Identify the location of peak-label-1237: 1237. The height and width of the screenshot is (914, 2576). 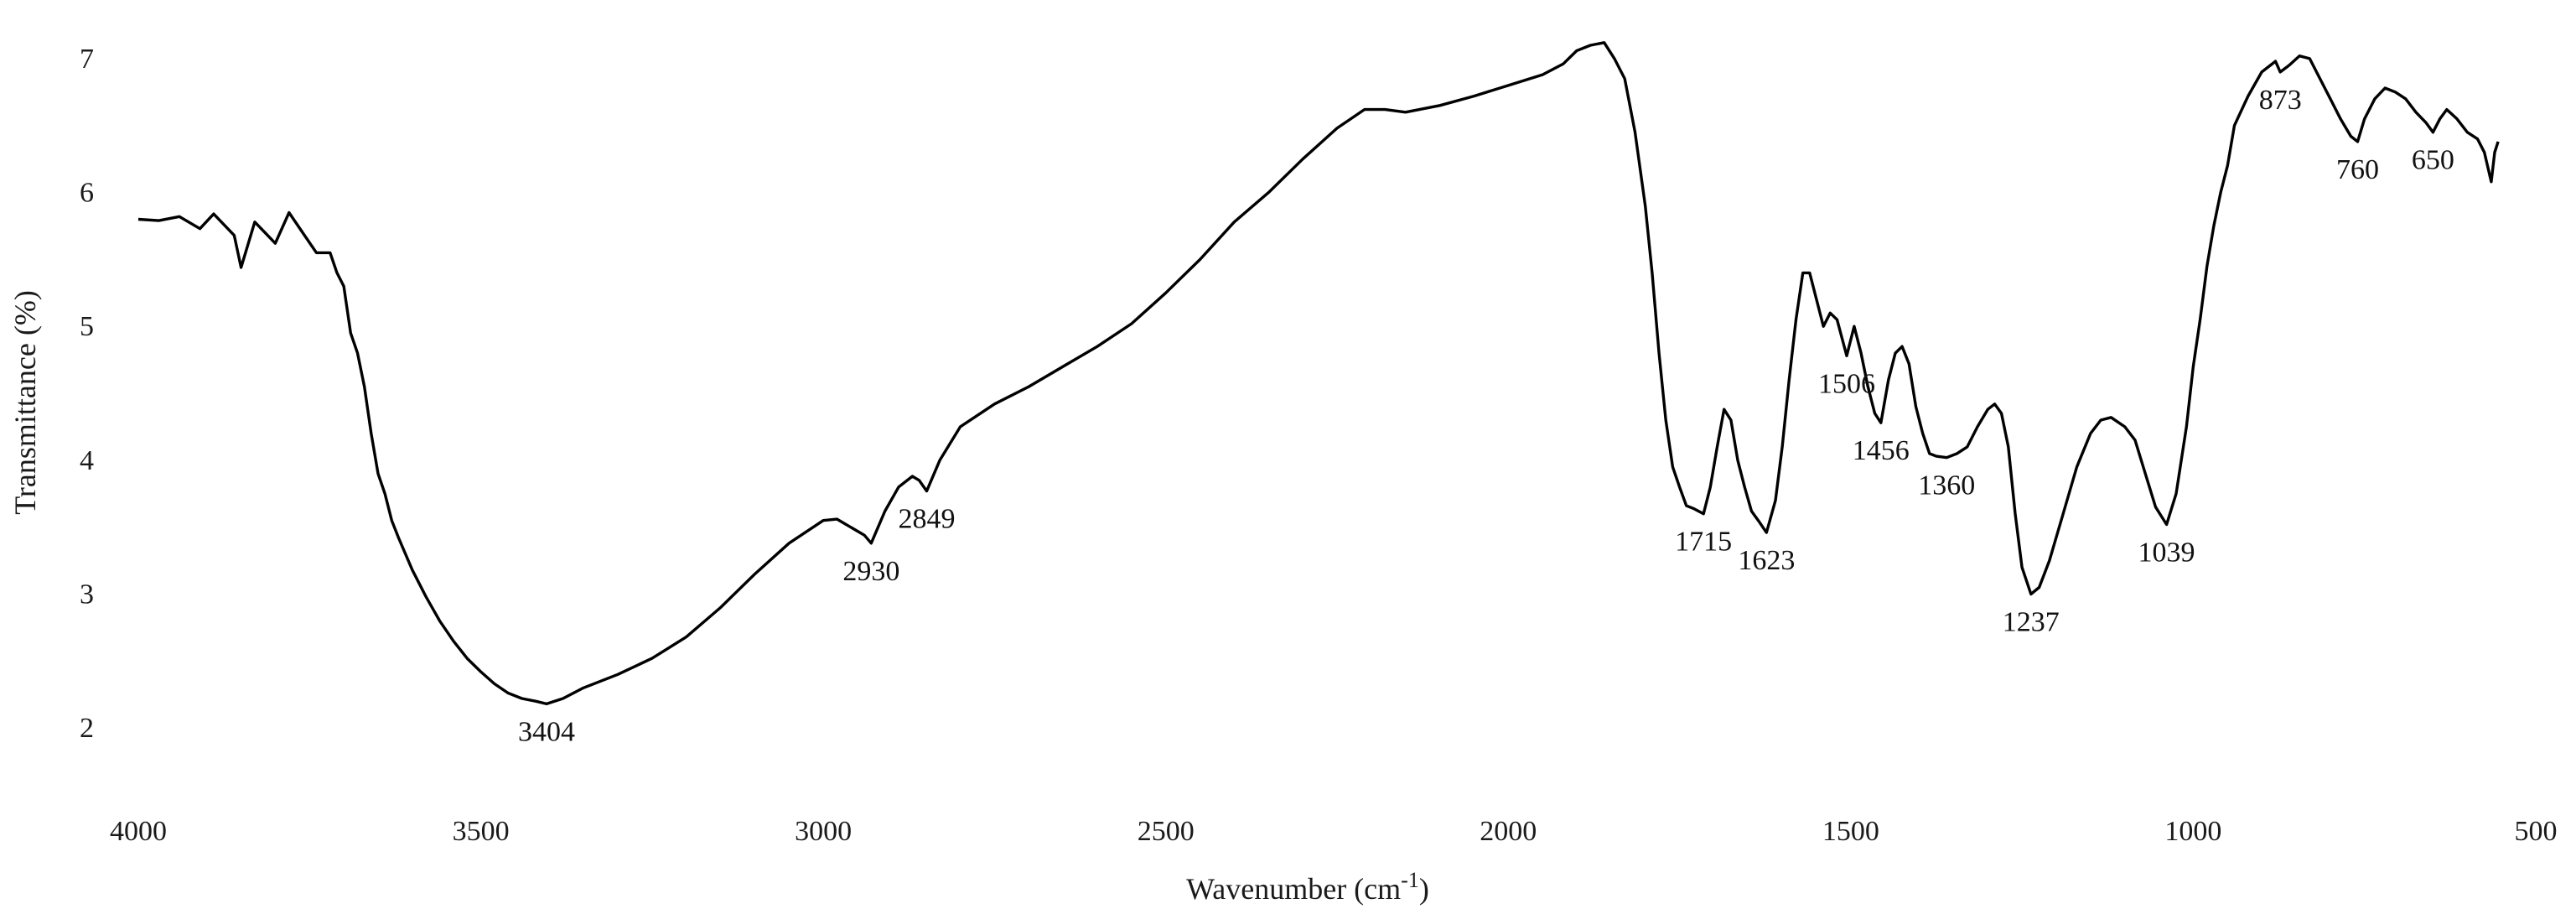
(2031, 622).